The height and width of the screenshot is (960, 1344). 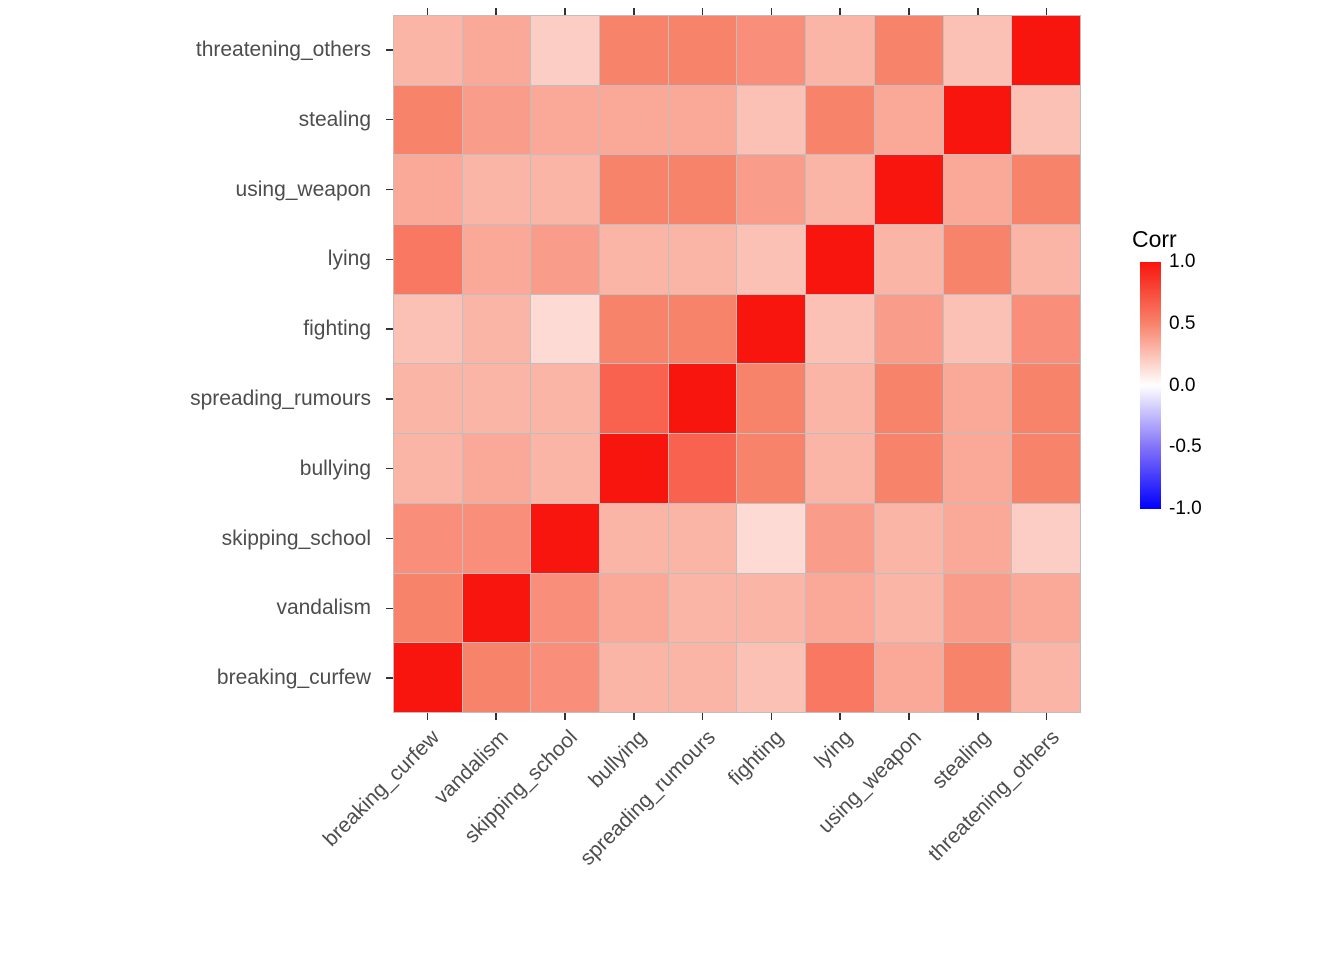 I want to click on y-axis-label: bullying, so click(x=335, y=468).